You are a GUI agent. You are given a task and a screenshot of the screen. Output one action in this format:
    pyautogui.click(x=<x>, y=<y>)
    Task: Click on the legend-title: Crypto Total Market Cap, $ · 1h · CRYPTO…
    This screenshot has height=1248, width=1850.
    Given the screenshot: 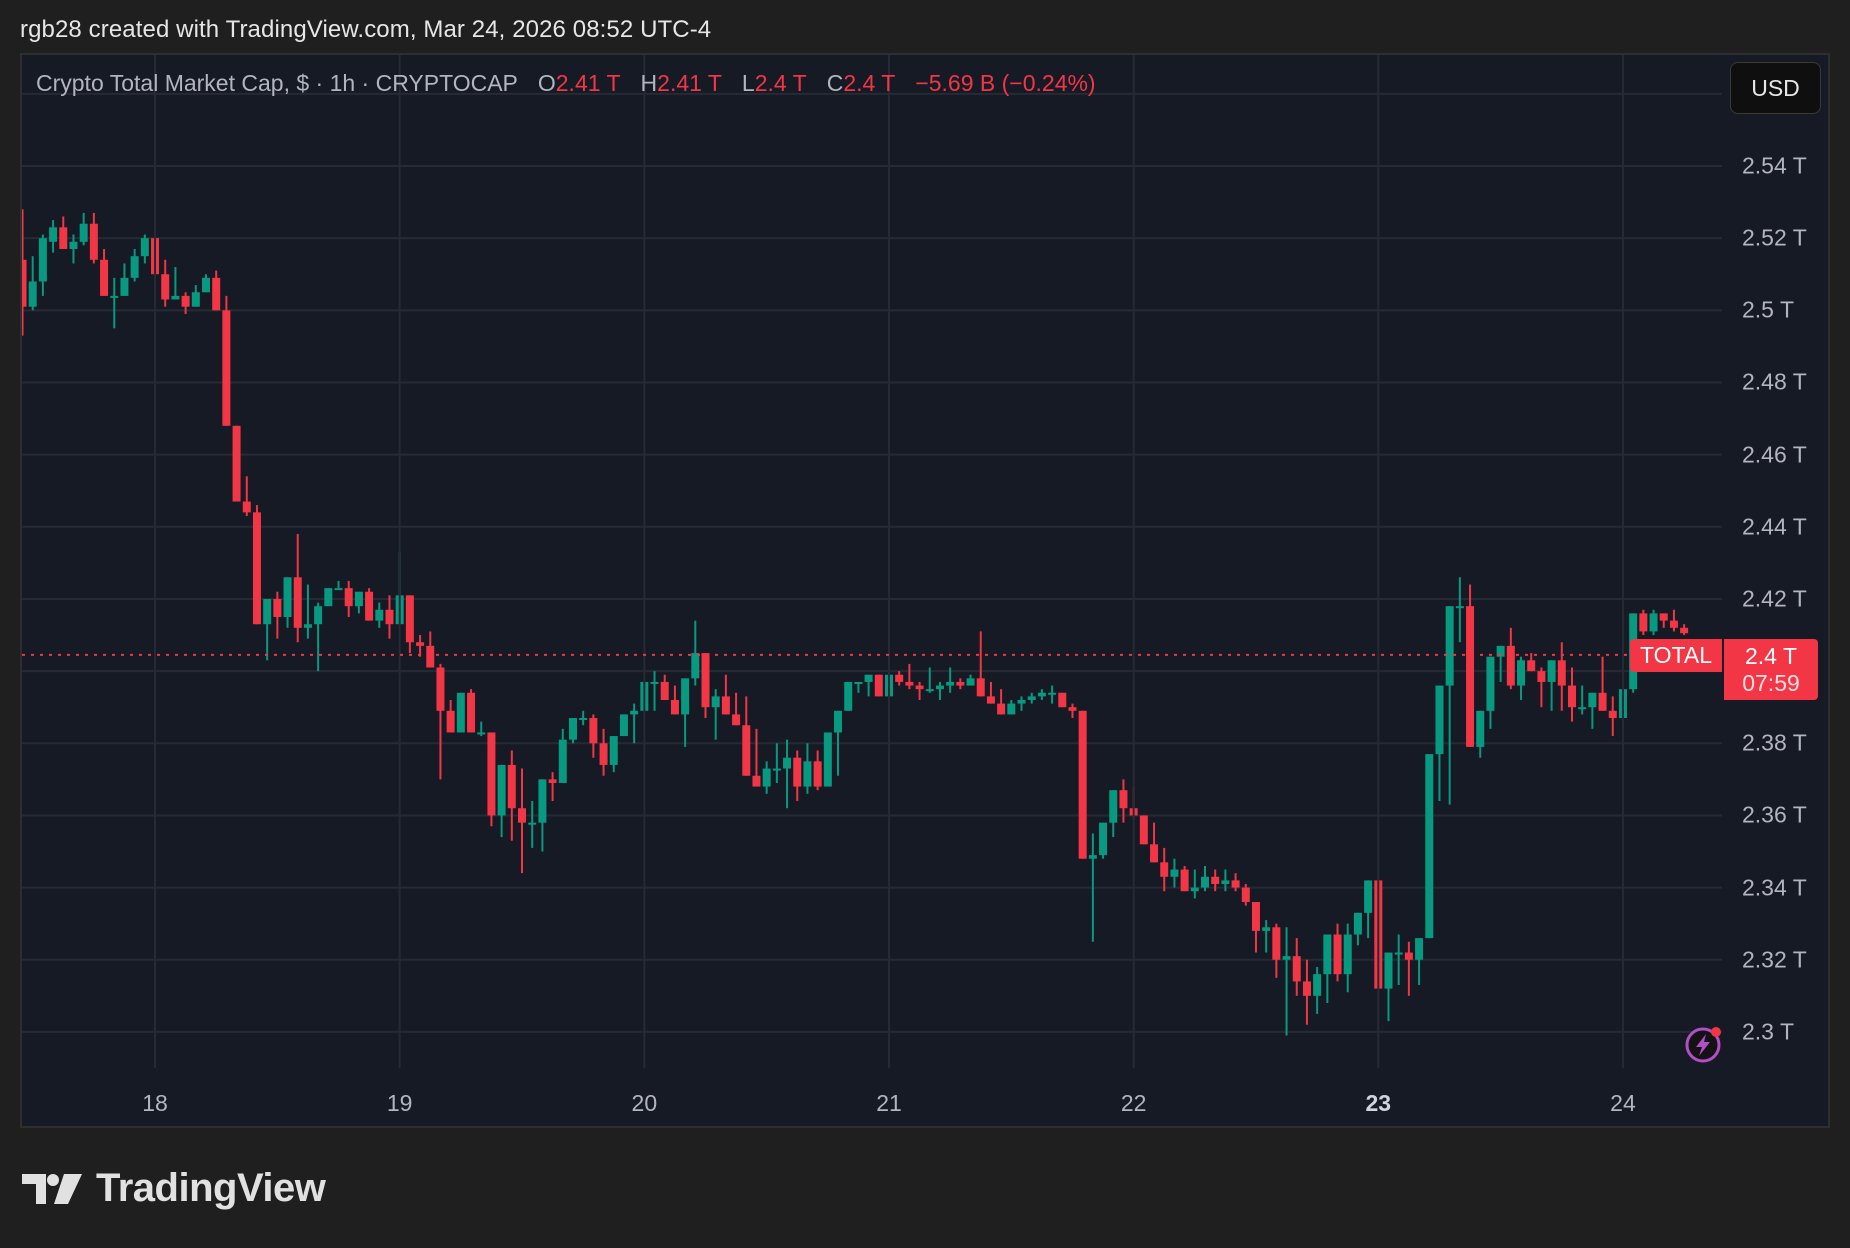 What is the action you would take?
    pyautogui.click(x=277, y=83)
    